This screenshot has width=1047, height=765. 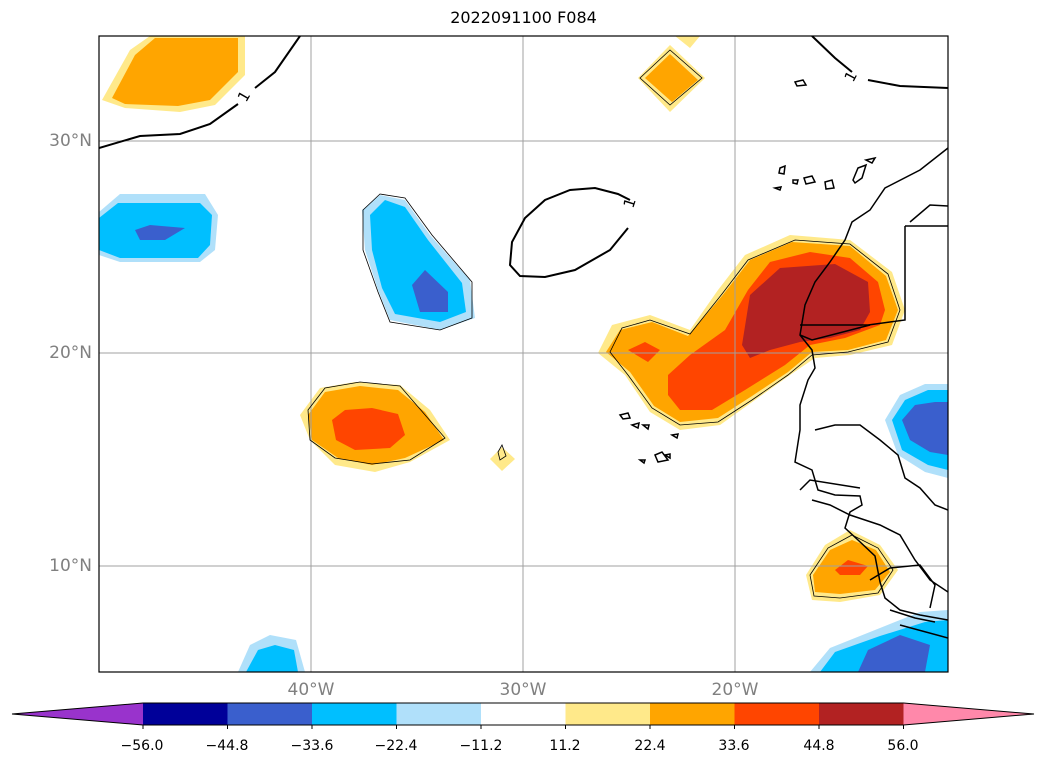 What do you see at coordinates (227, 746) in the screenshot?
I see `colorbar-tick-label: −44.8` at bounding box center [227, 746].